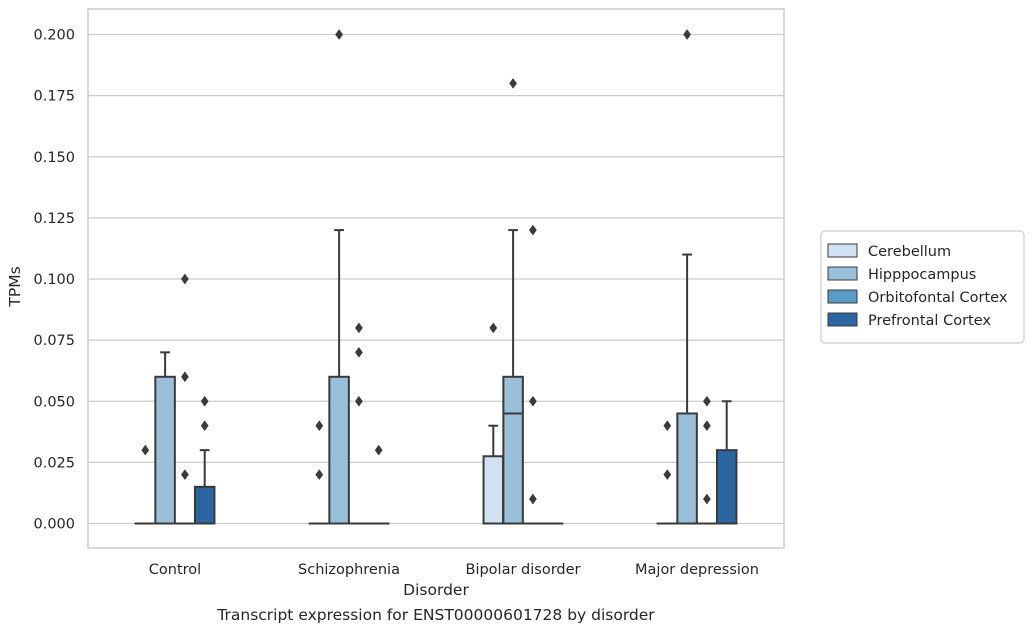 The image size is (1033, 634). What do you see at coordinates (54, 158) in the screenshot?
I see `y-tick-label: 0.150` at bounding box center [54, 158].